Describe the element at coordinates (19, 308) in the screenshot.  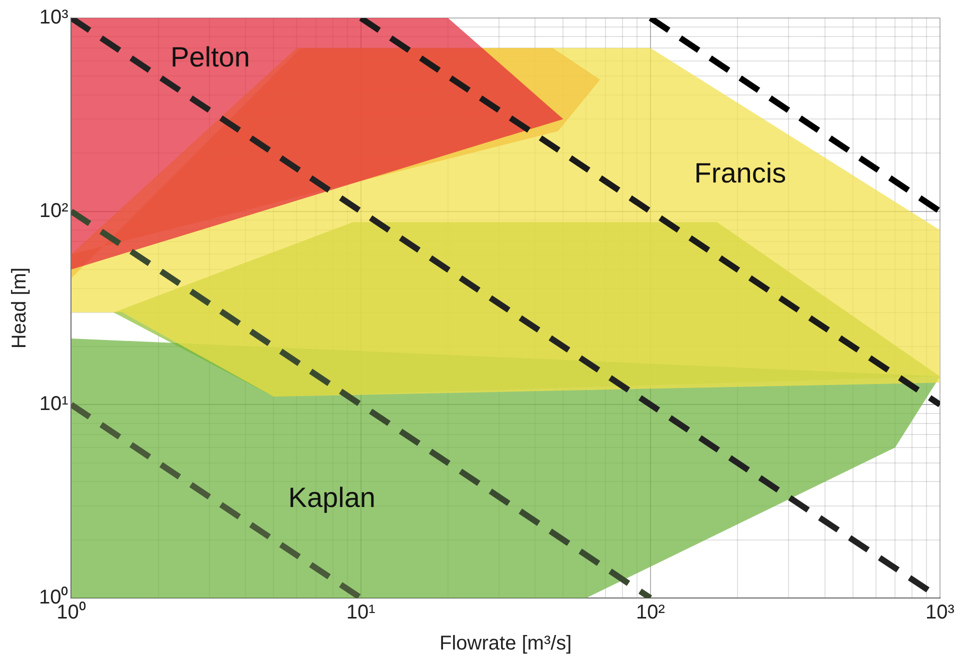
I see `y-axis-title: Head [m]` at that location.